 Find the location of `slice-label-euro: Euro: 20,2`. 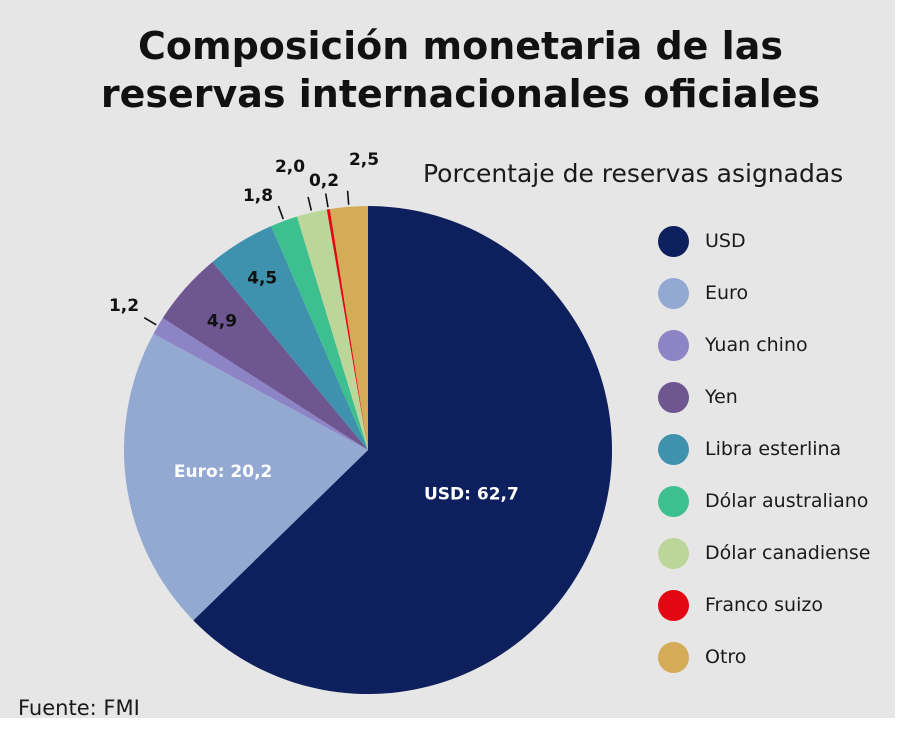

slice-label-euro: Euro: 20,2 is located at coordinates (223, 472).